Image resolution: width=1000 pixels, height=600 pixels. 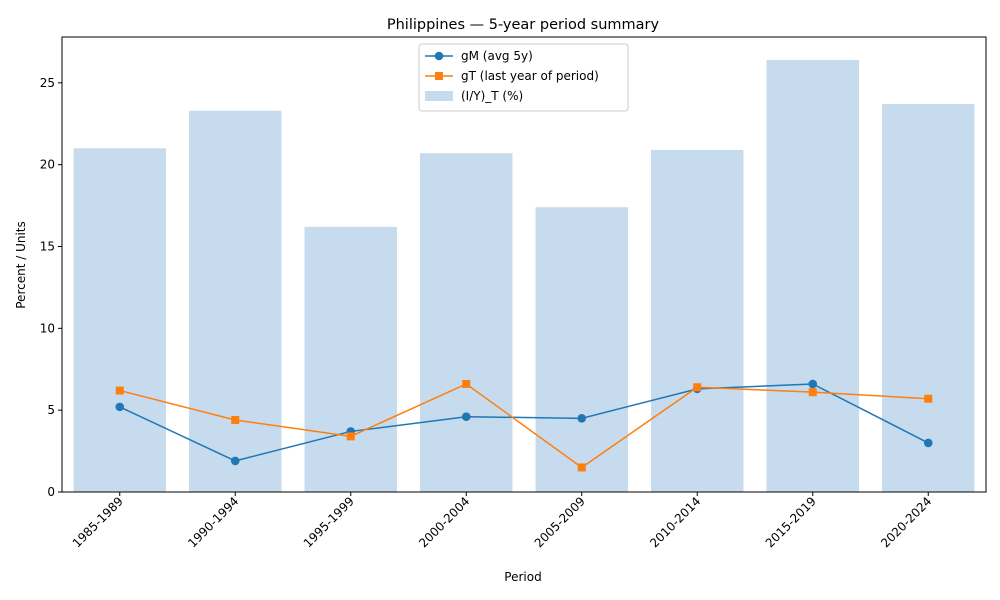 What do you see at coordinates (581, 349) in the screenshot?
I see `bar-2005-2009` at bounding box center [581, 349].